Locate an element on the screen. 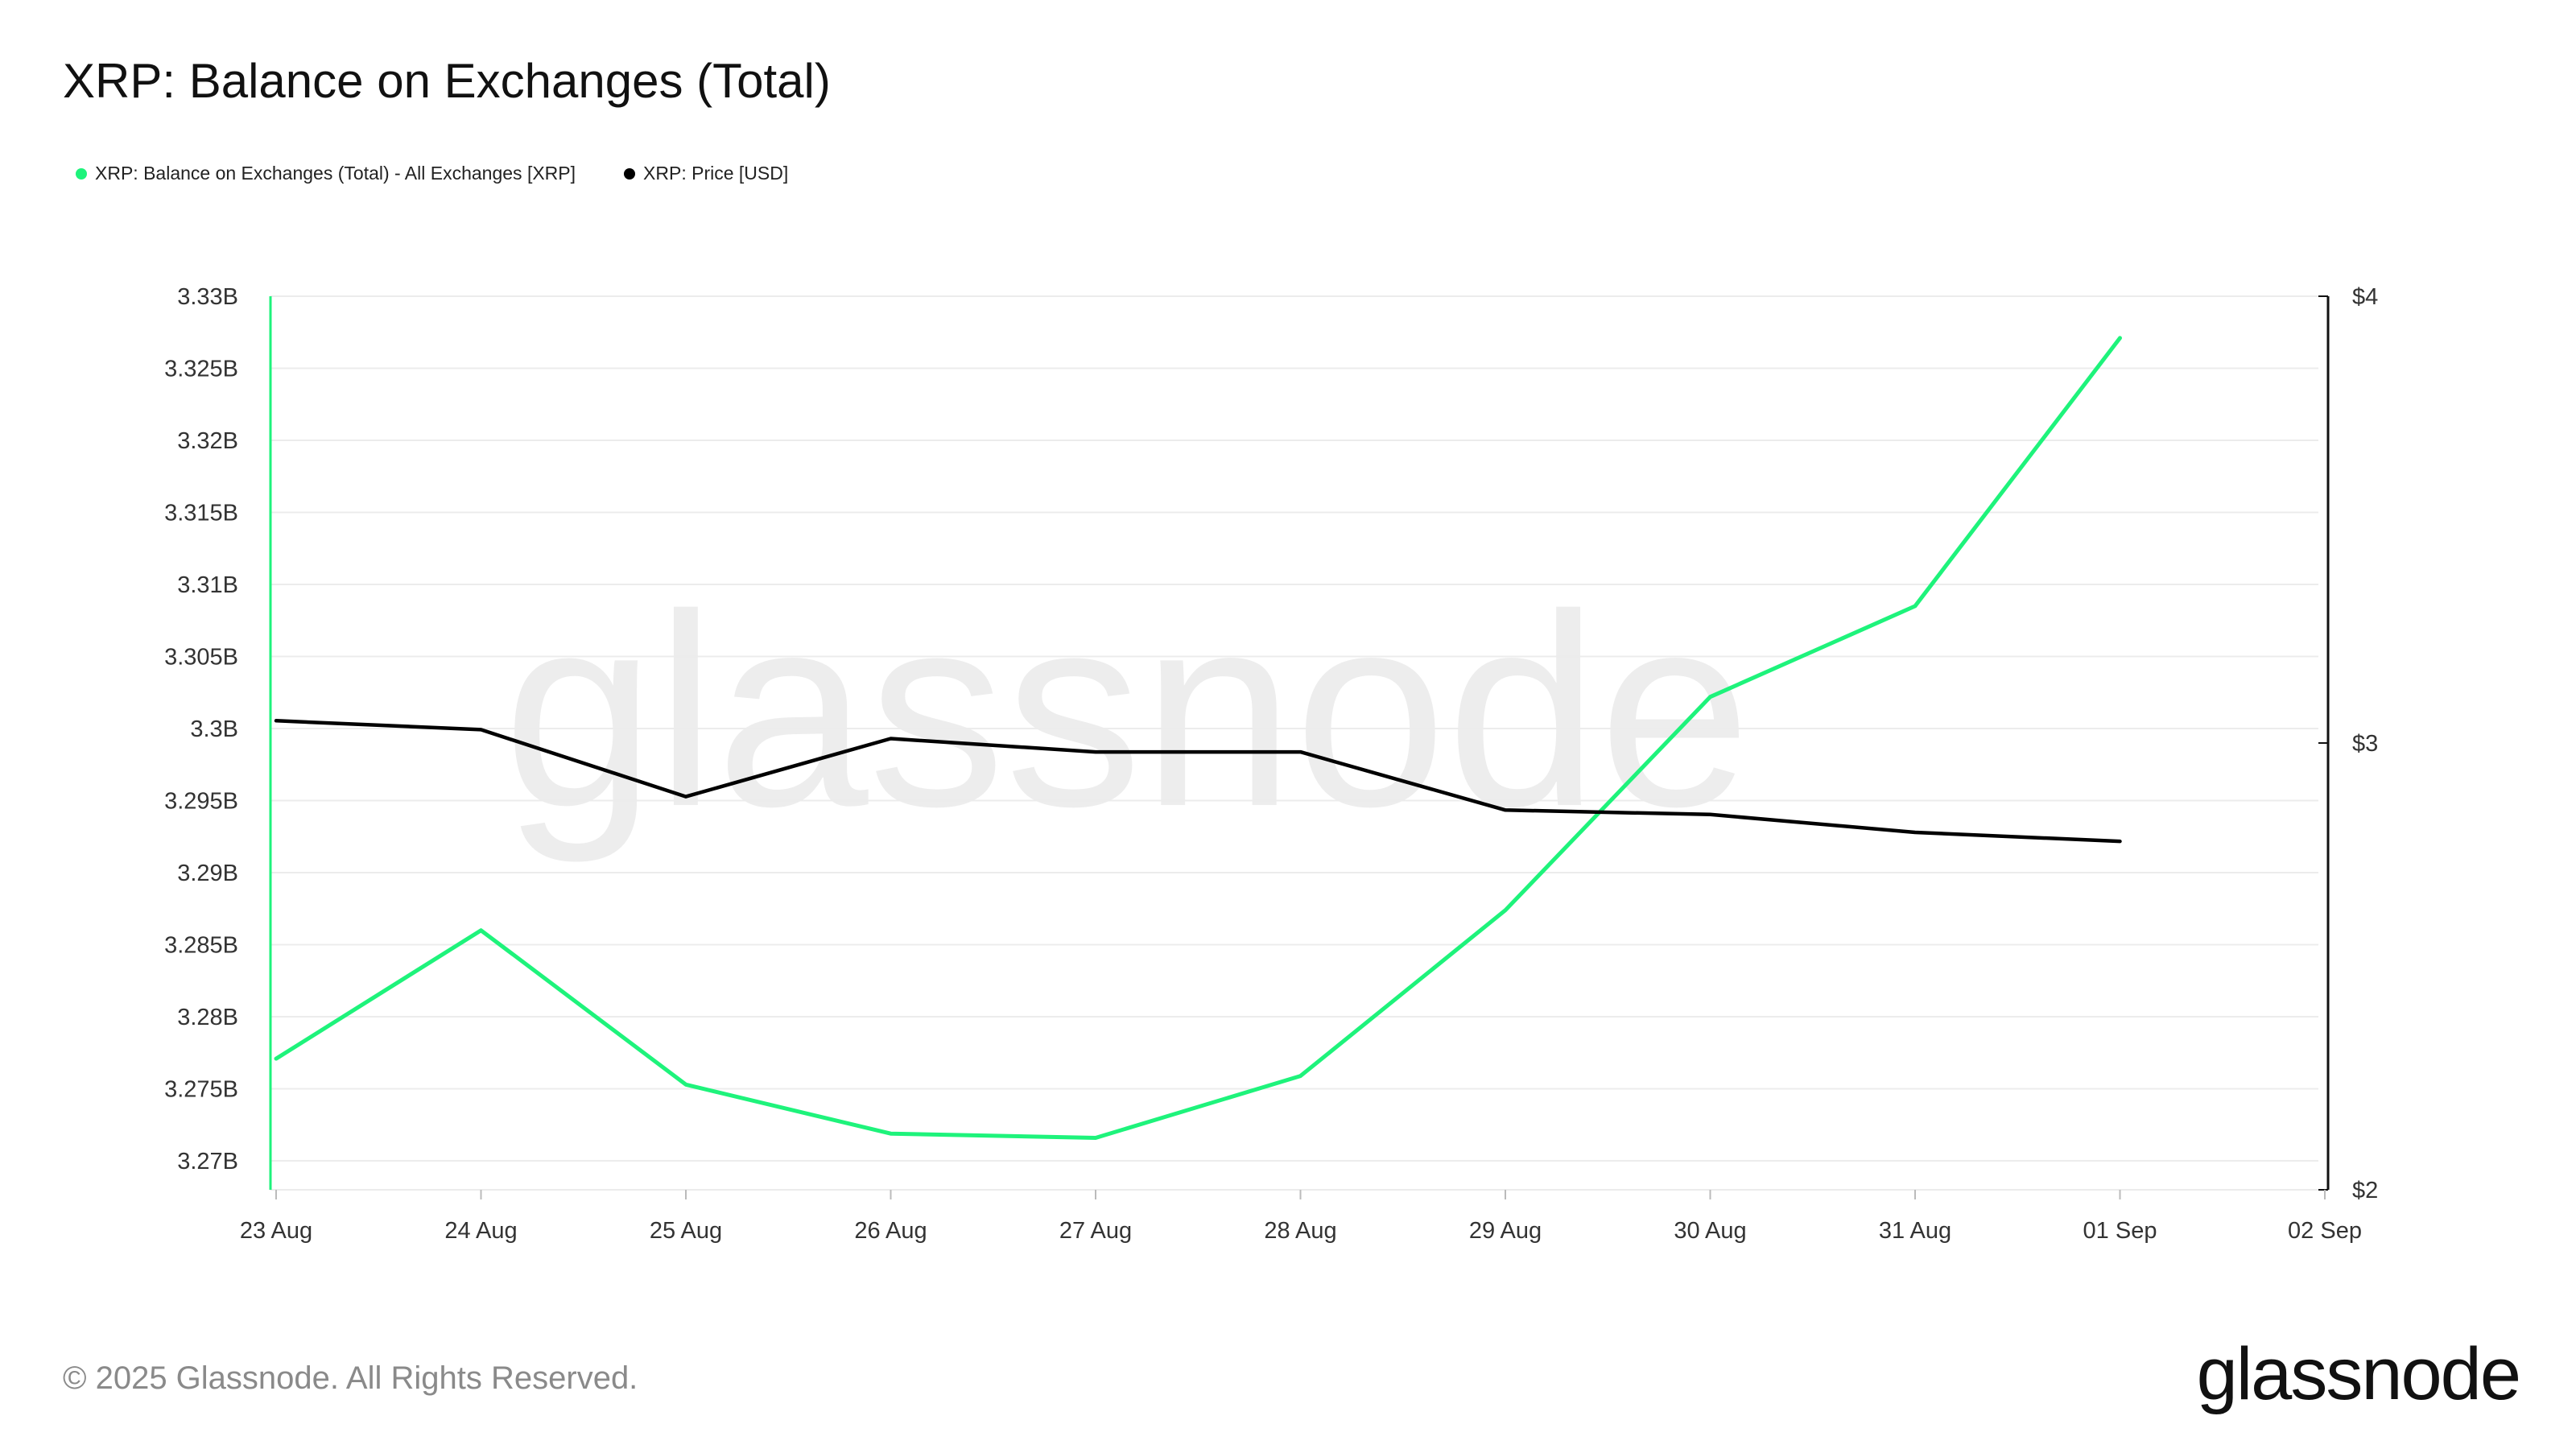 The width and height of the screenshot is (2576, 1449). x-tick-label: 23 Aug is located at coordinates (276, 1231).